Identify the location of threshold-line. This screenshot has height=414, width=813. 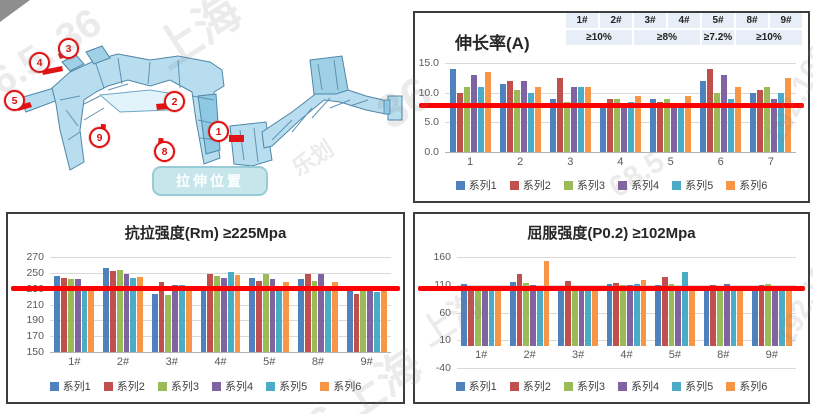
(611, 106).